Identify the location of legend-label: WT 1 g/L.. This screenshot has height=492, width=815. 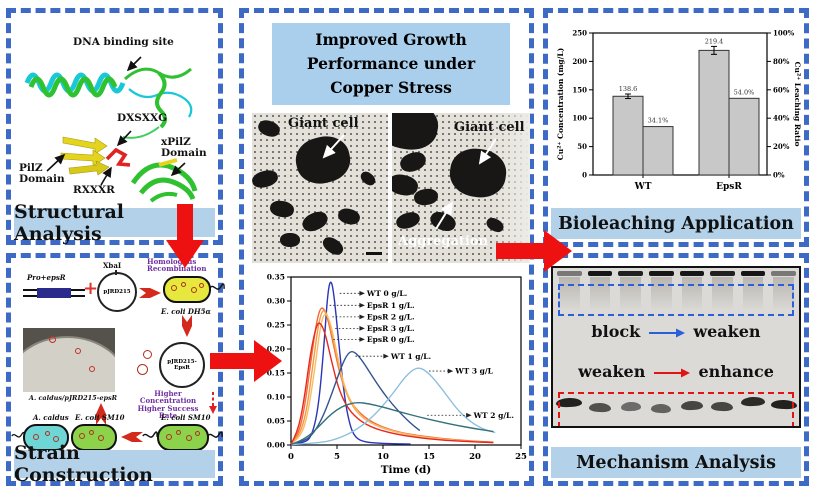
(410, 356).